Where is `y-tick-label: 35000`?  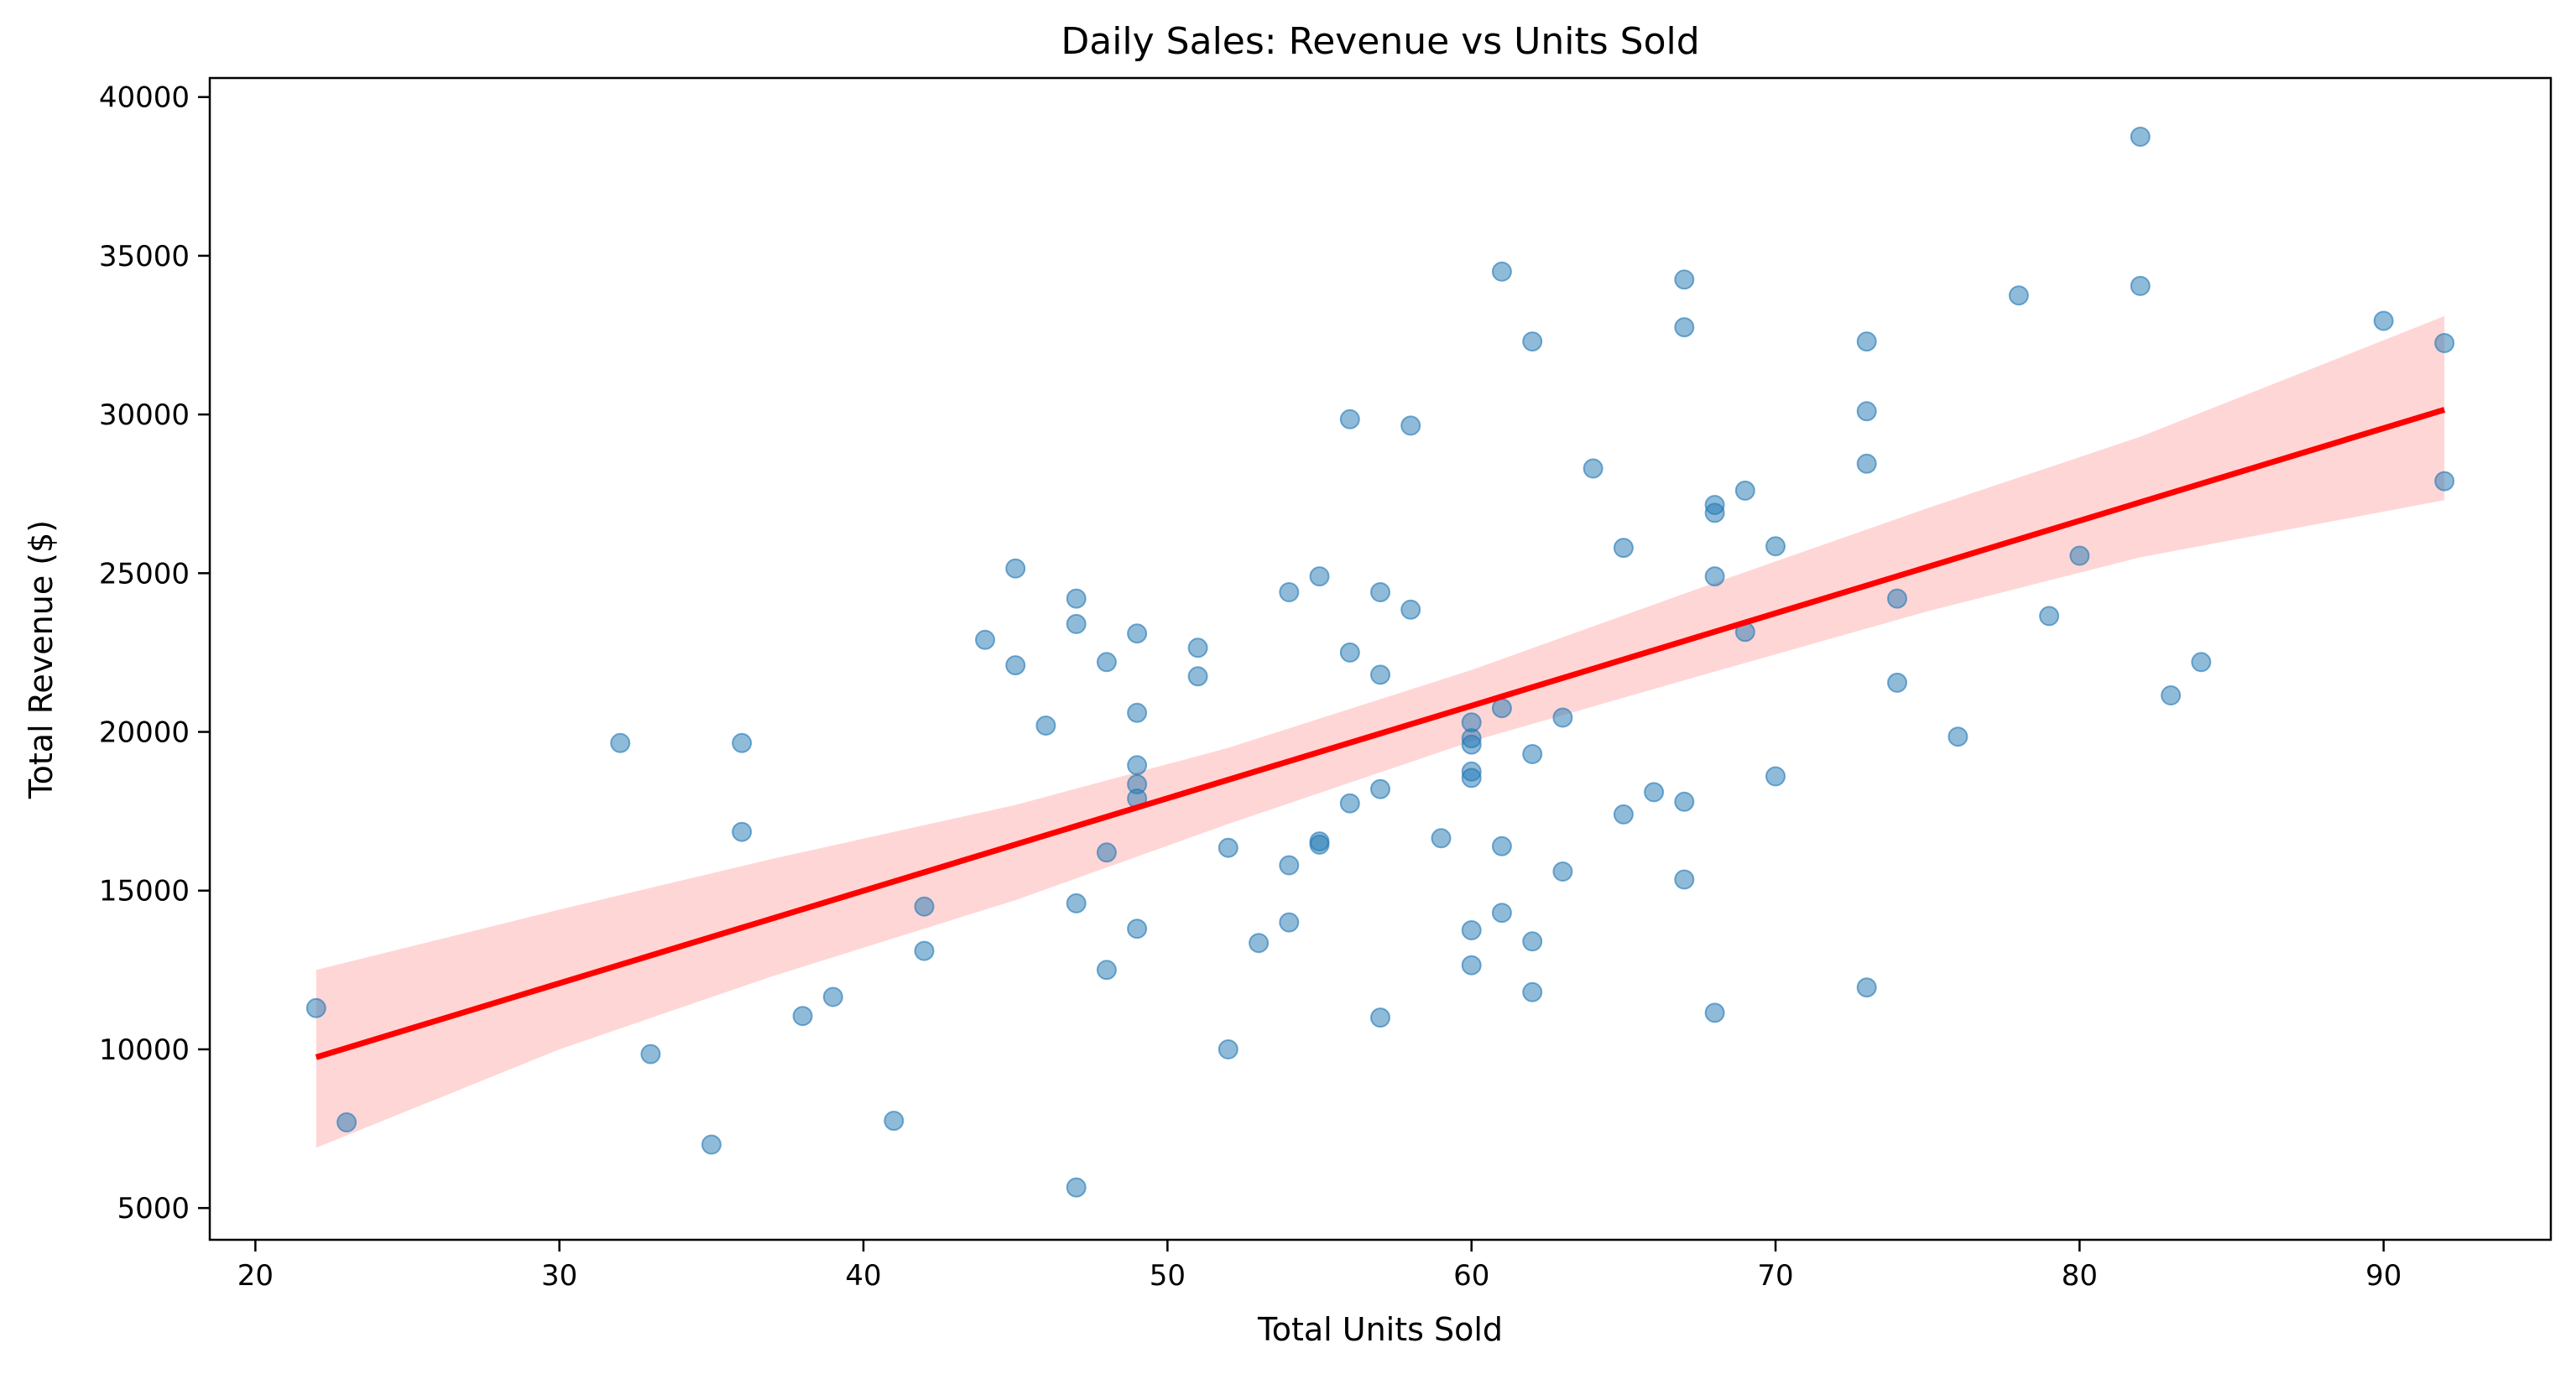
y-tick-label: 35000 is located at coordinates (144, 256).